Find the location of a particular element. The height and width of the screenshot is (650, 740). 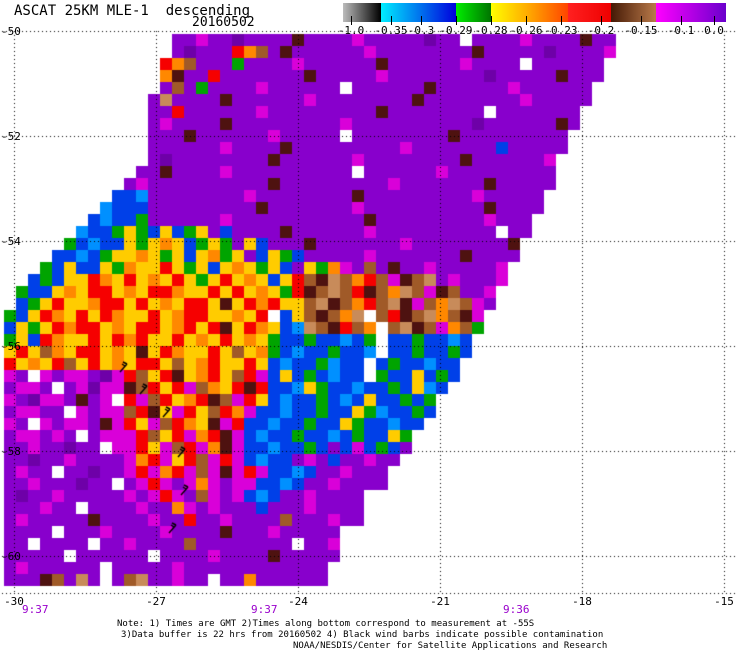

colorbar is located at coordinates (534, 14).